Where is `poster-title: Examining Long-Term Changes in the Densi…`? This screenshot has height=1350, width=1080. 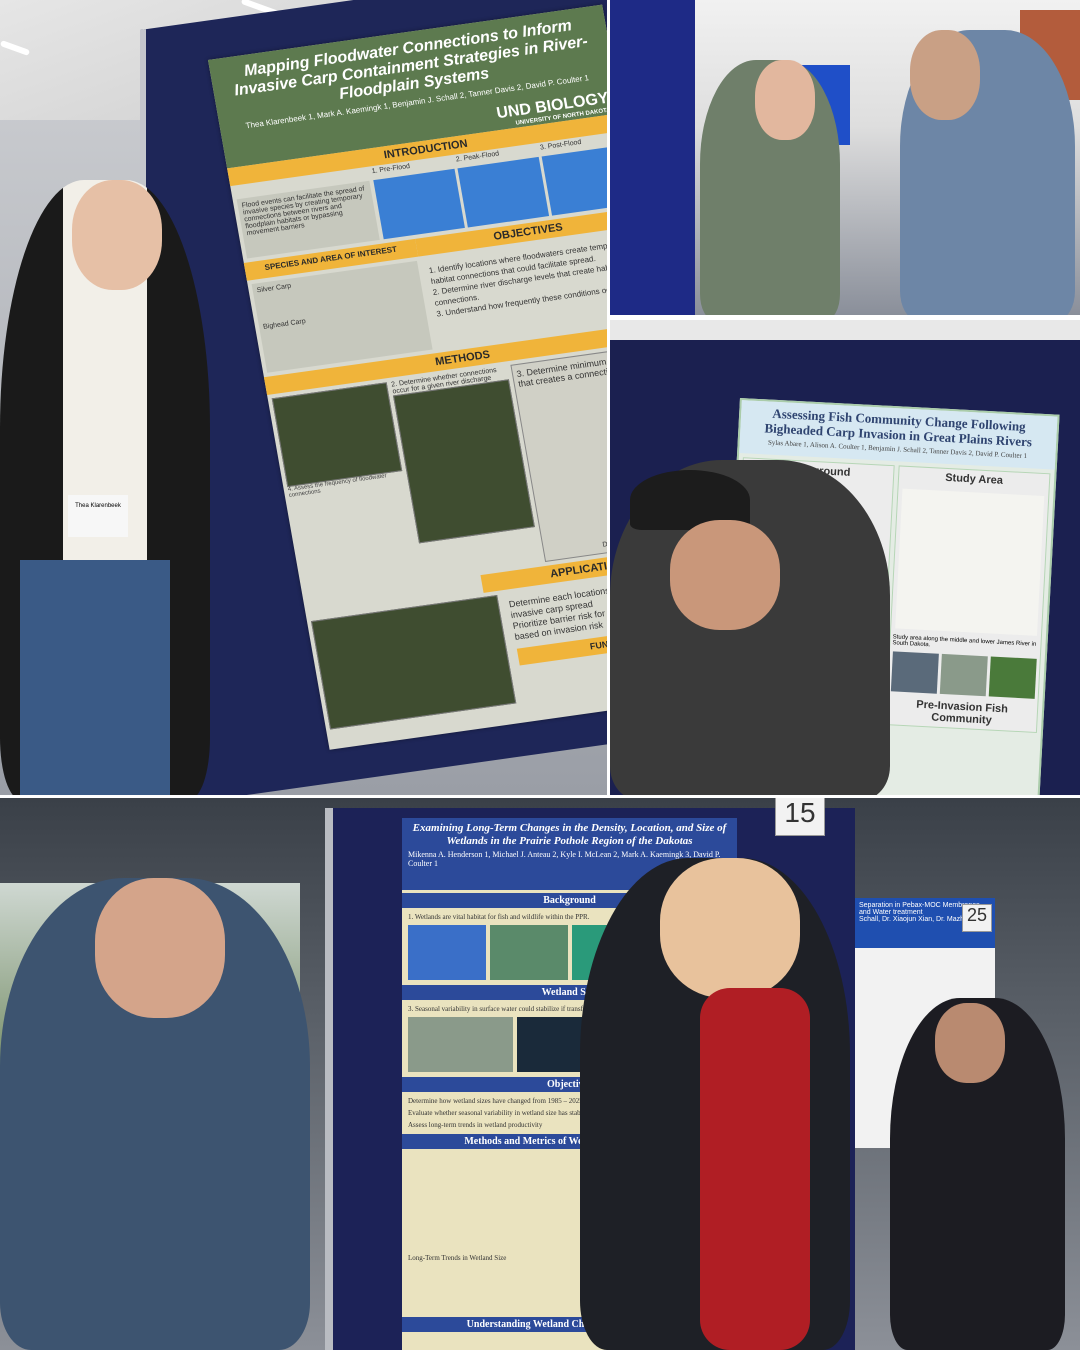
poster-title: Examining Long-Term Changes in the Densi… is located at coordinates (569, 834).